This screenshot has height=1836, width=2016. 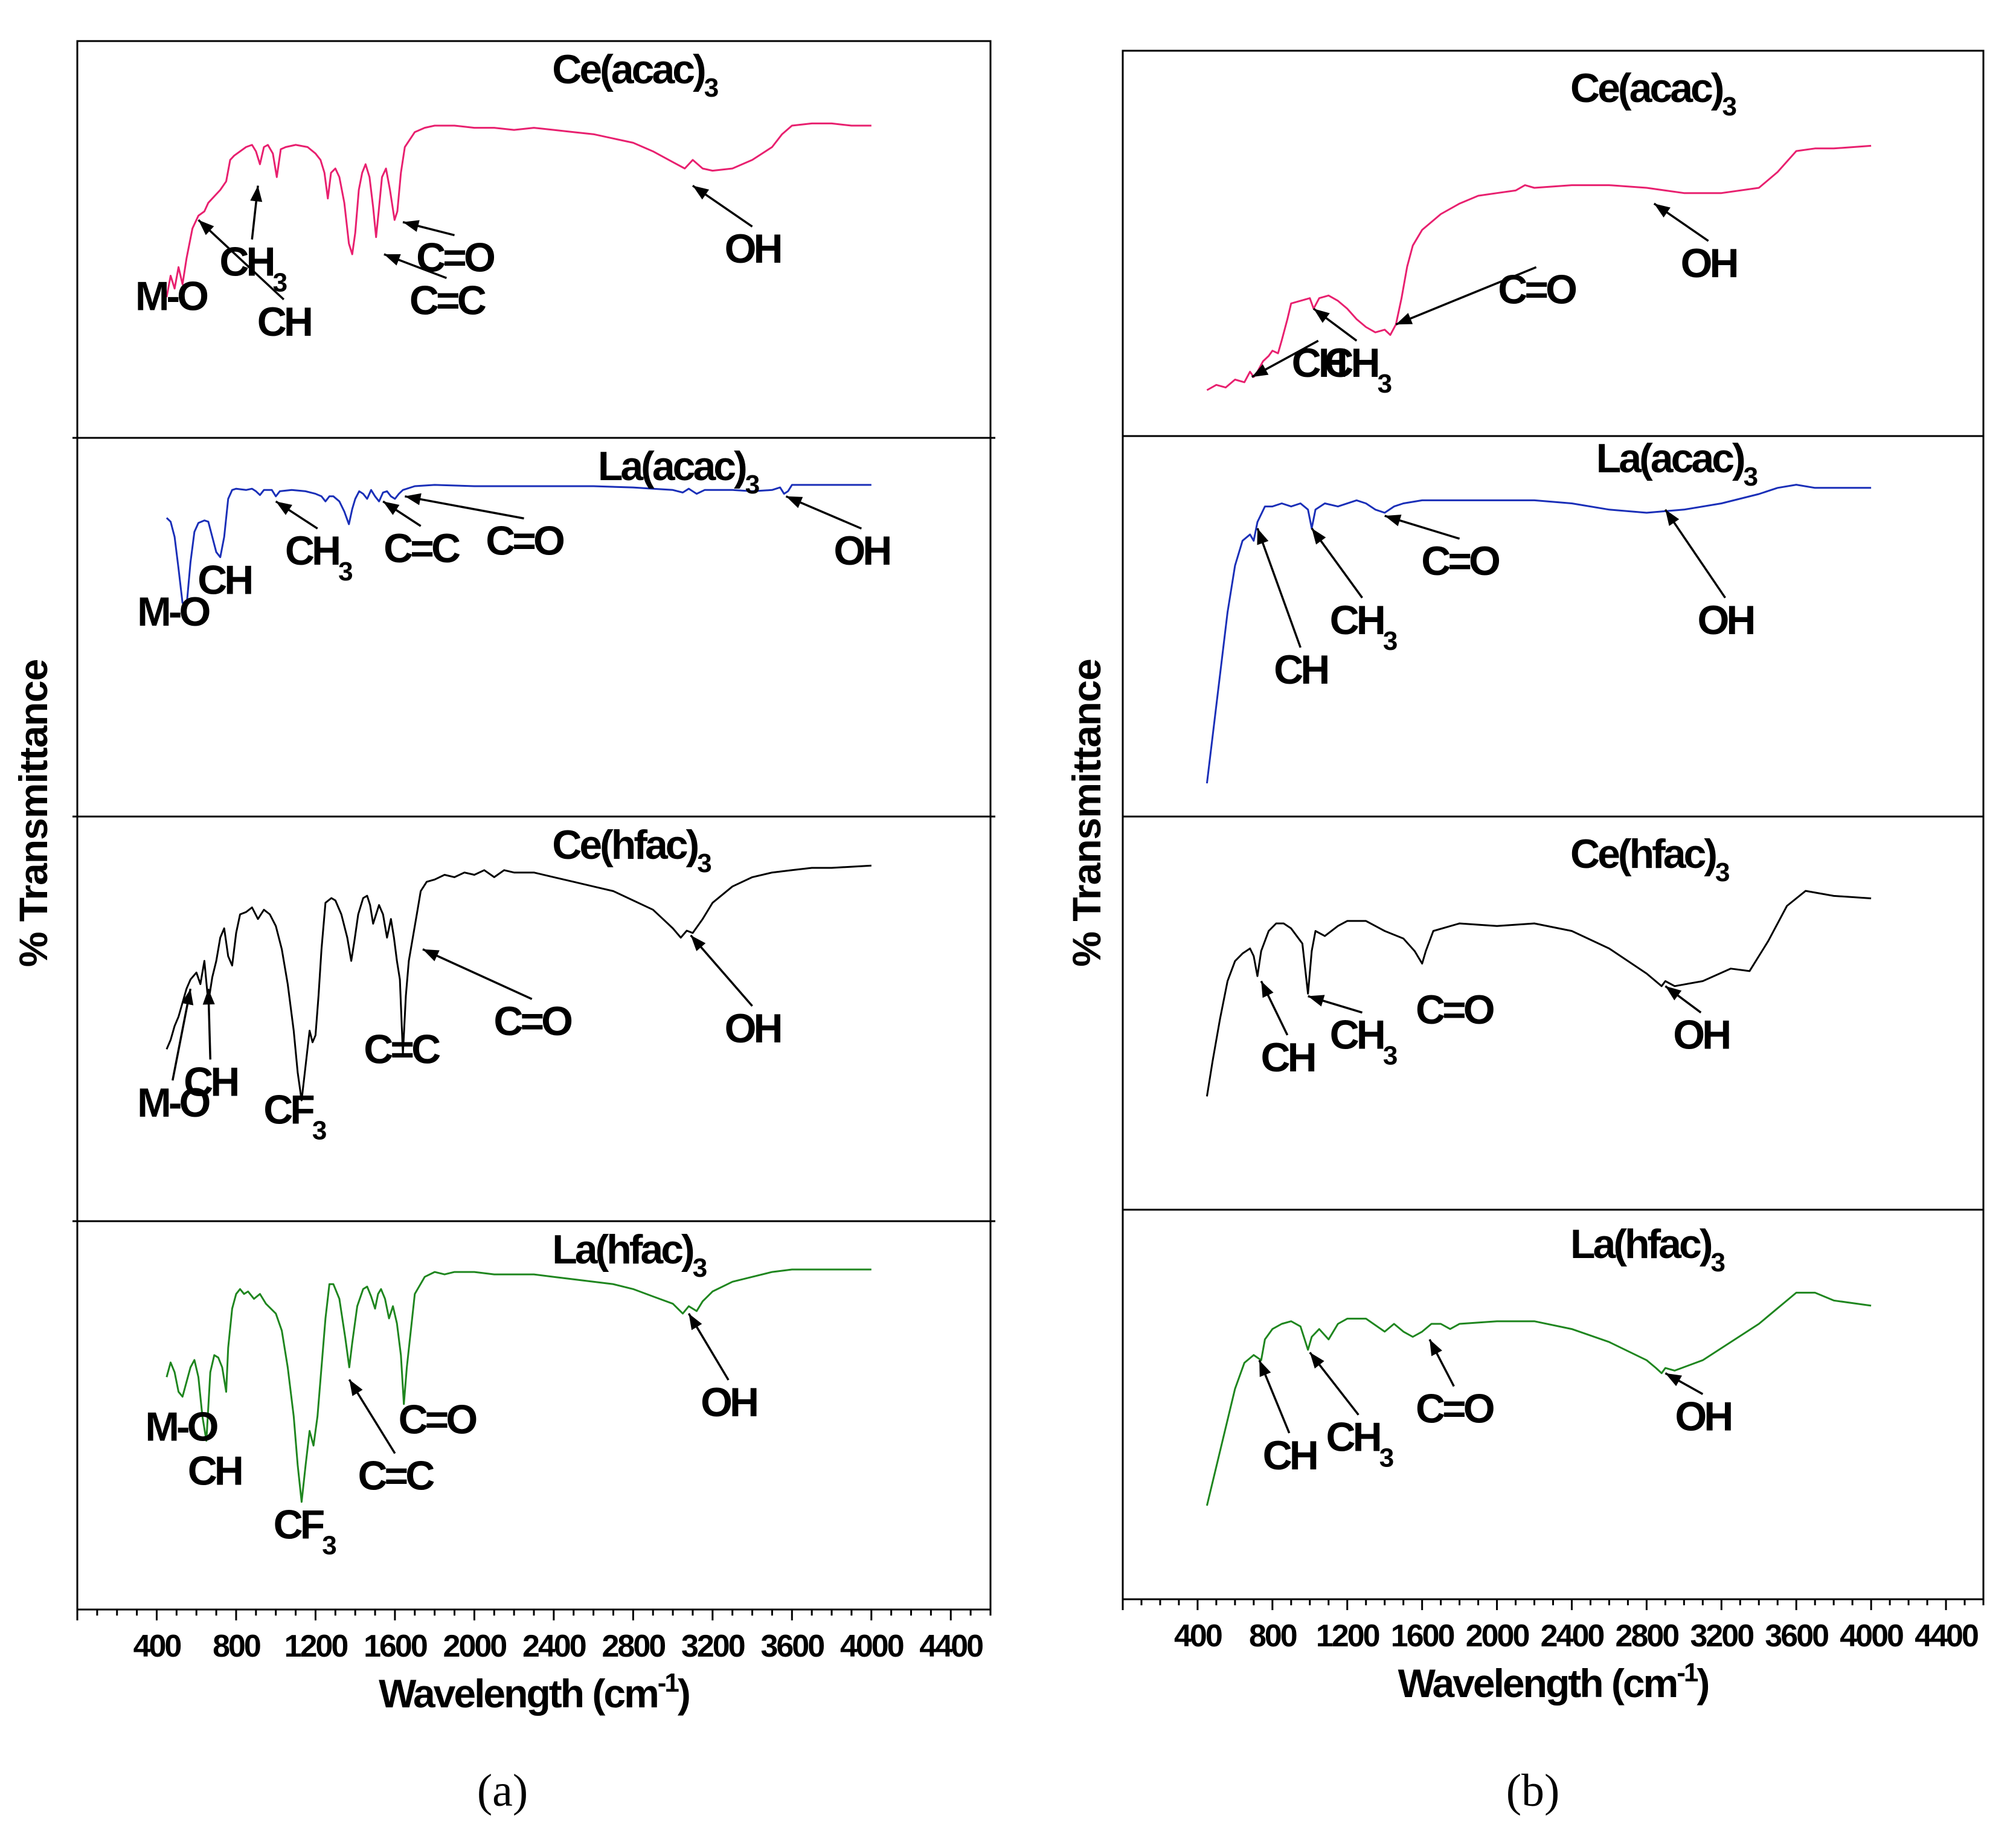 What do you see at coordinates (1497, 1637) in the screenshot?
I see `x-tick-label: 2000` at bounding box center [1497, 1637].